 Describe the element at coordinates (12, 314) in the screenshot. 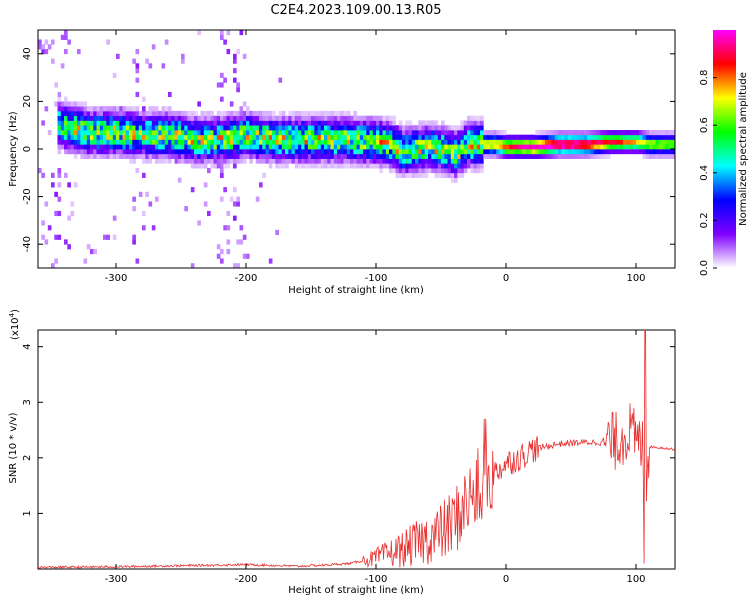

I see `snr-multiplier-exponent: 4` at that location.